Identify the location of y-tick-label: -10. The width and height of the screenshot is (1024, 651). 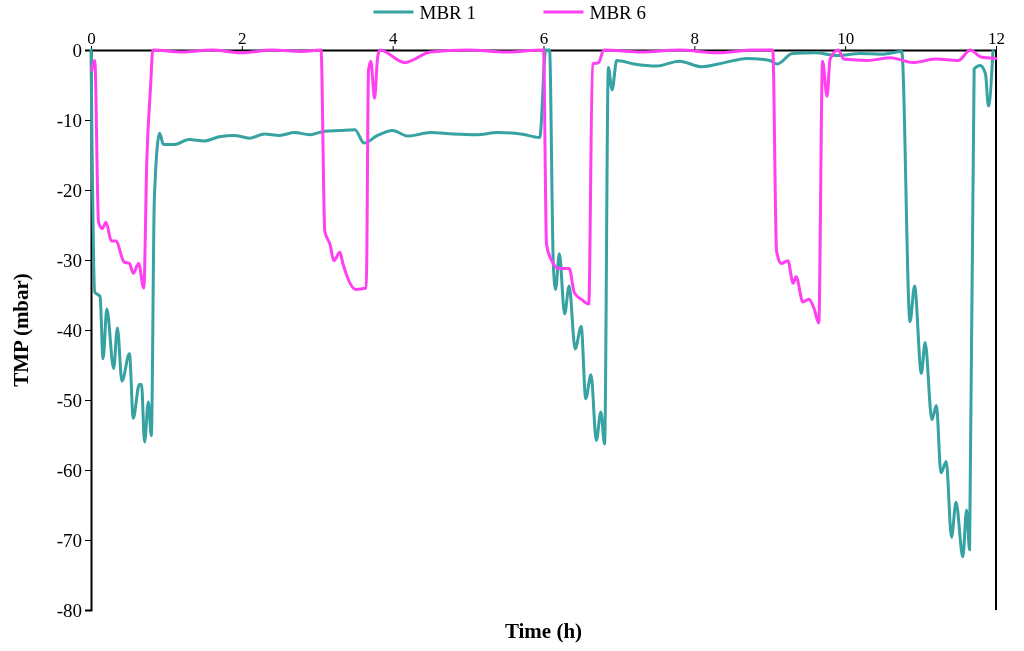
(69, 120).